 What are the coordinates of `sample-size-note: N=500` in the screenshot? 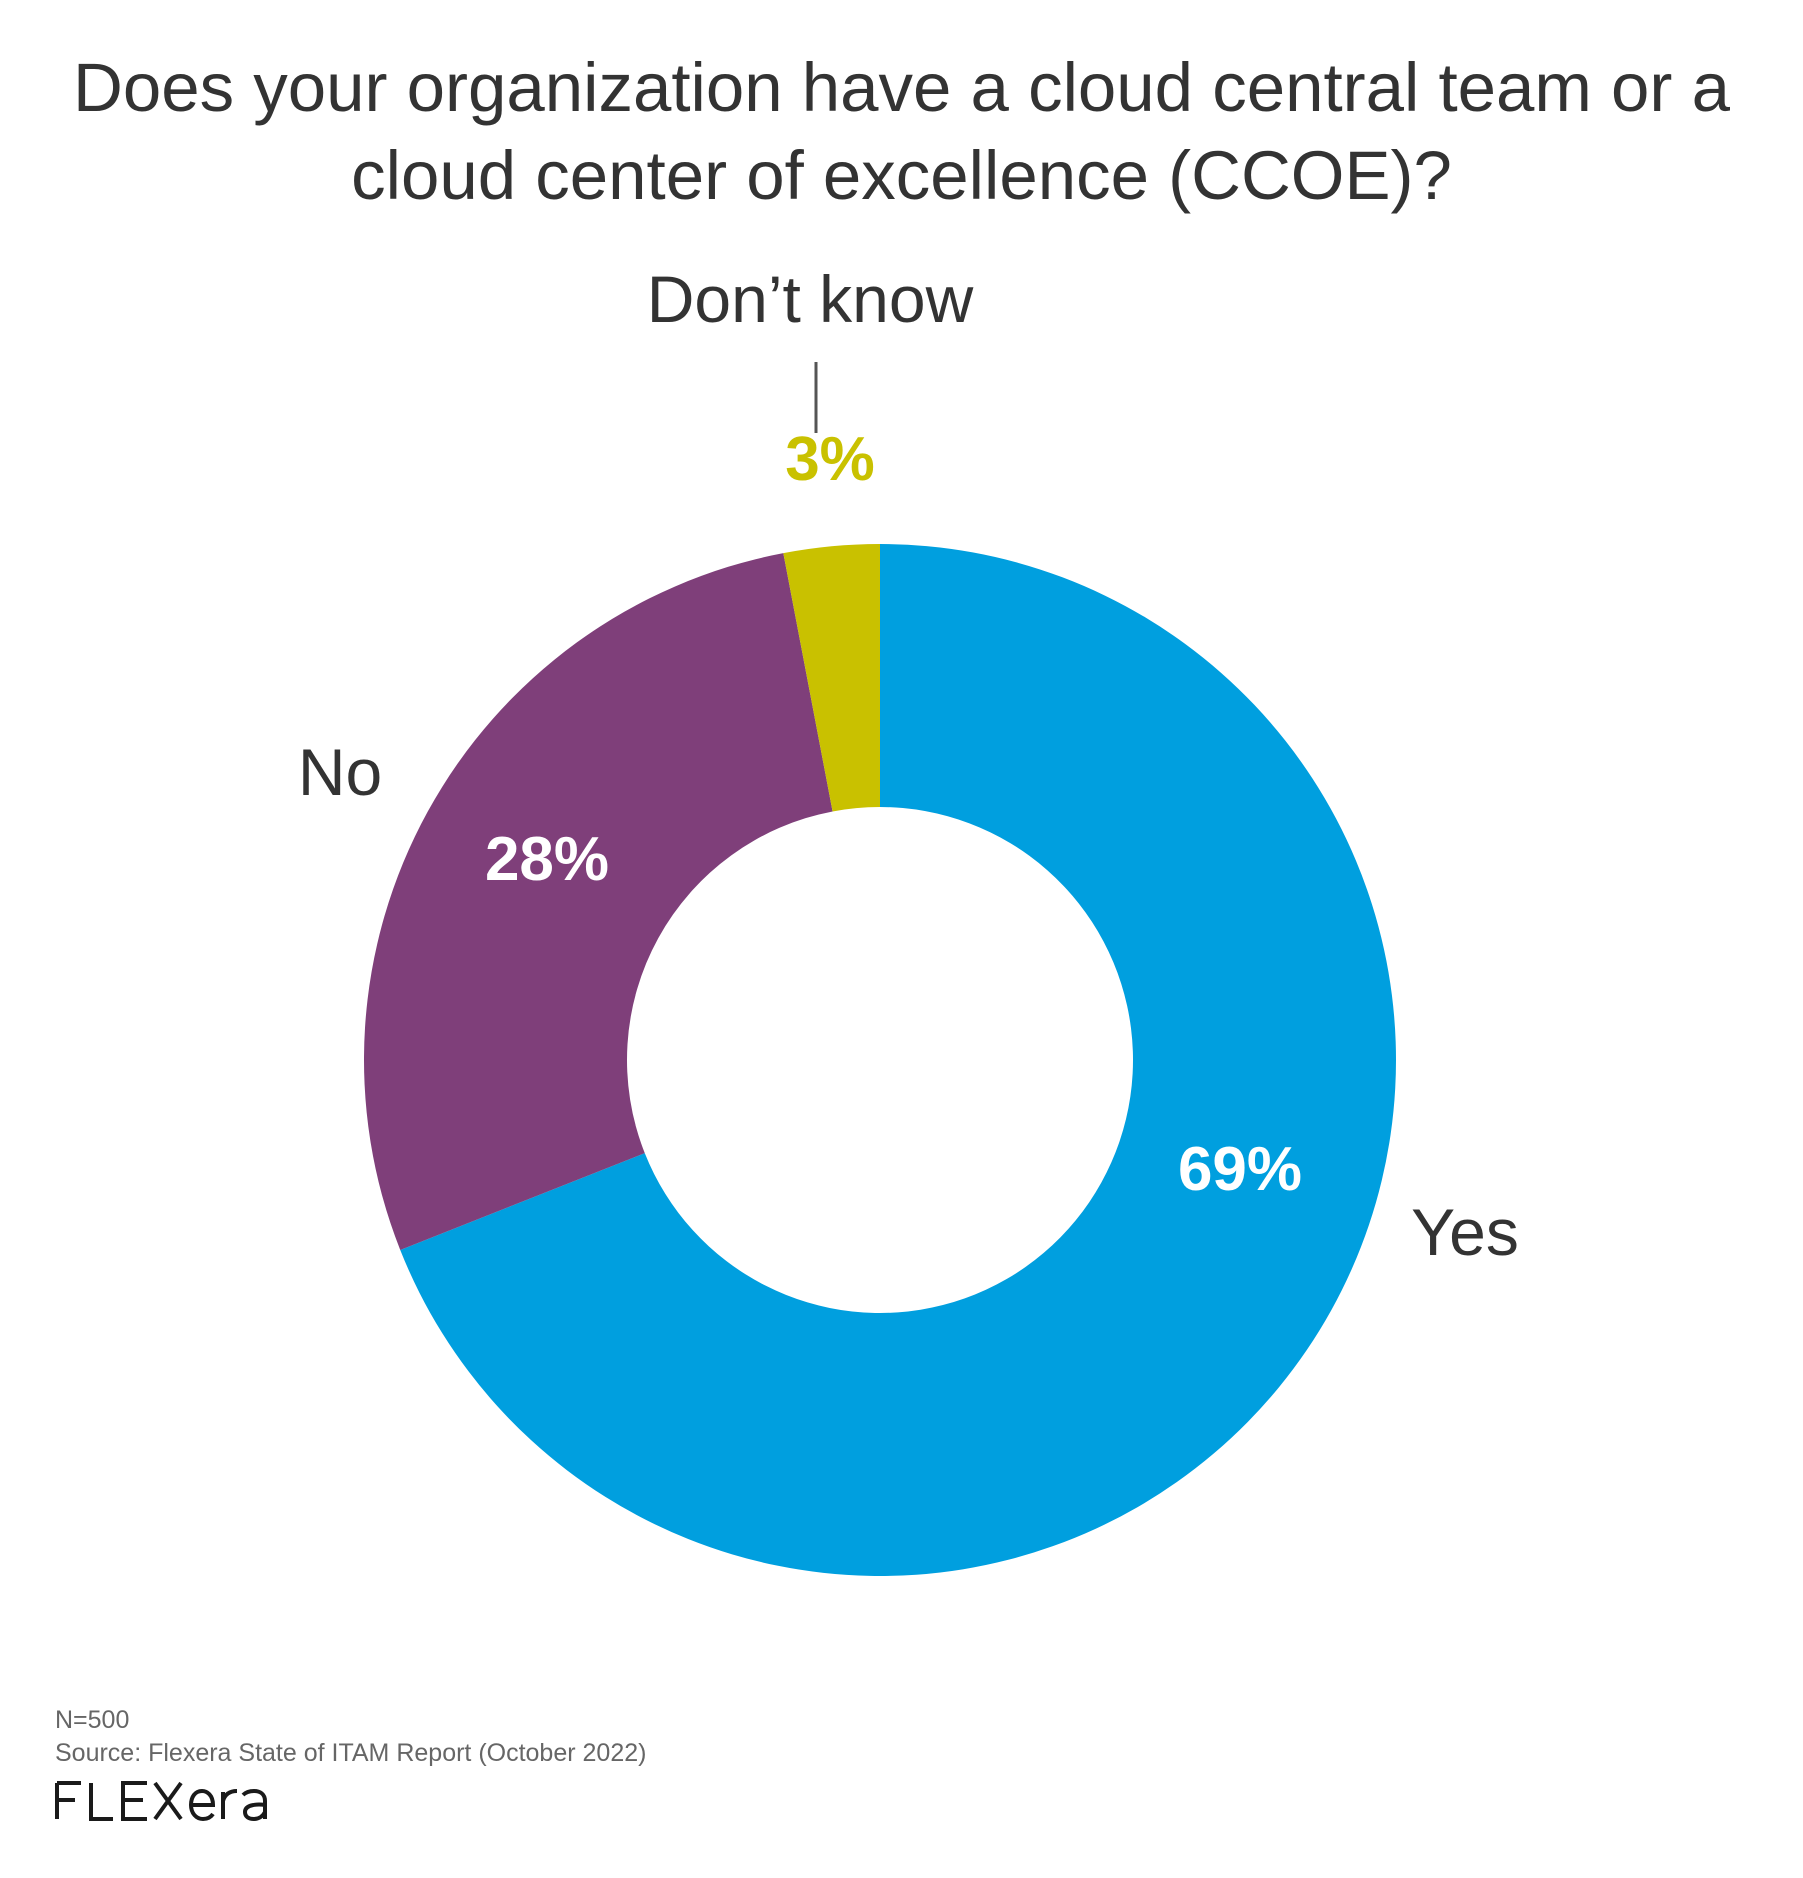 It's located at (92, 1720).